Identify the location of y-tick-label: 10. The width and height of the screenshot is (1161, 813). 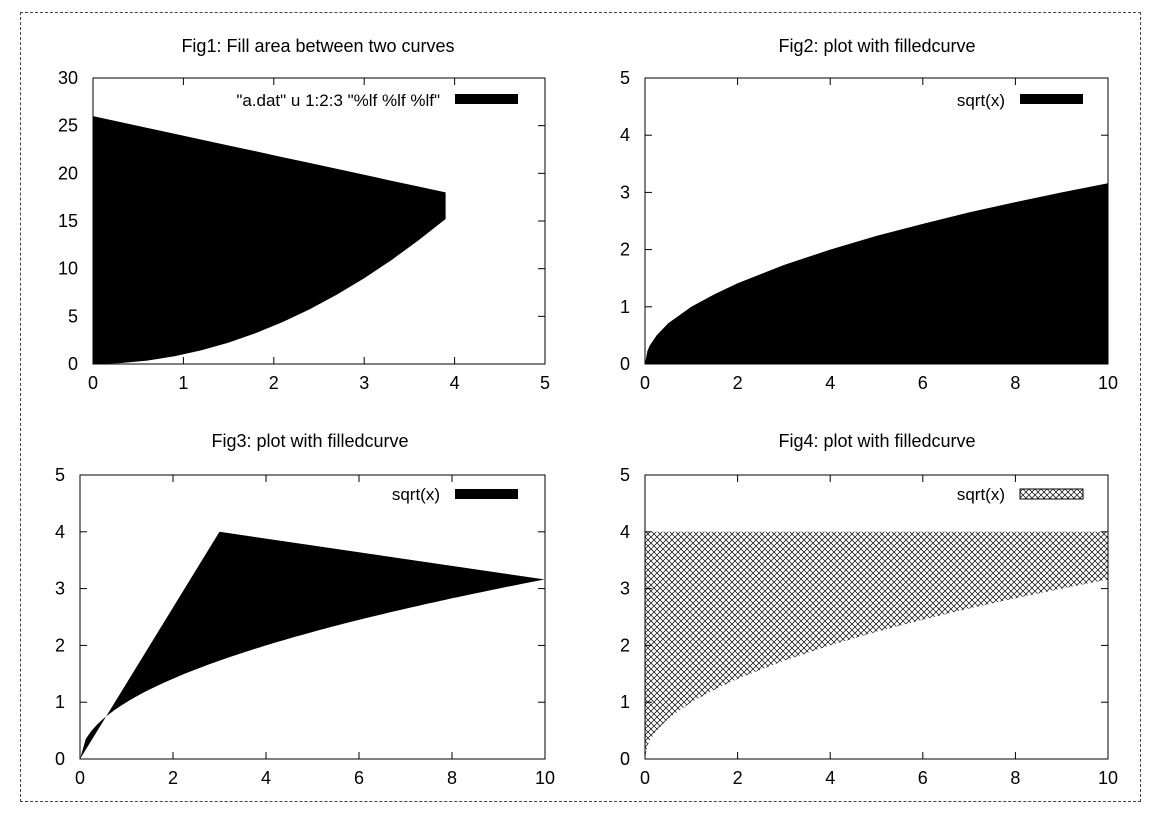
(68, 269).